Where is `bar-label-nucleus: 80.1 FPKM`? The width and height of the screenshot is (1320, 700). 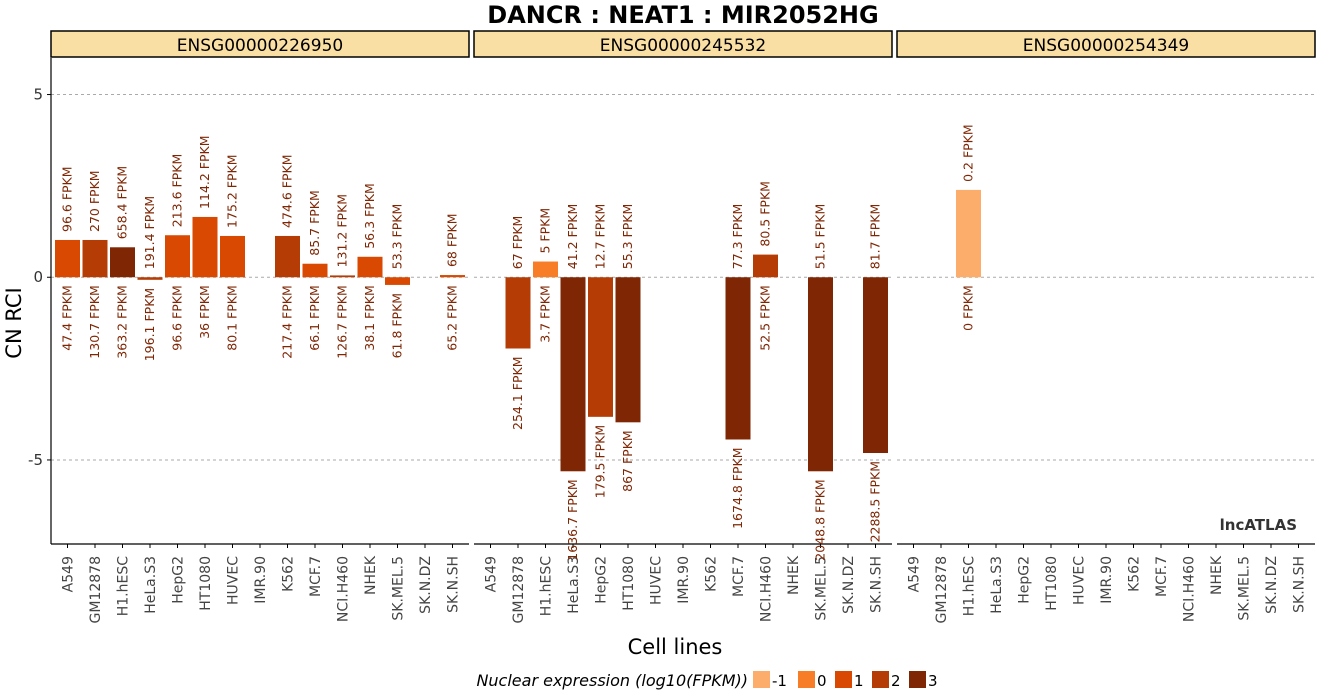
bar-label-nucleus: 80.1 FPKM is located at coordinates (232, 318).